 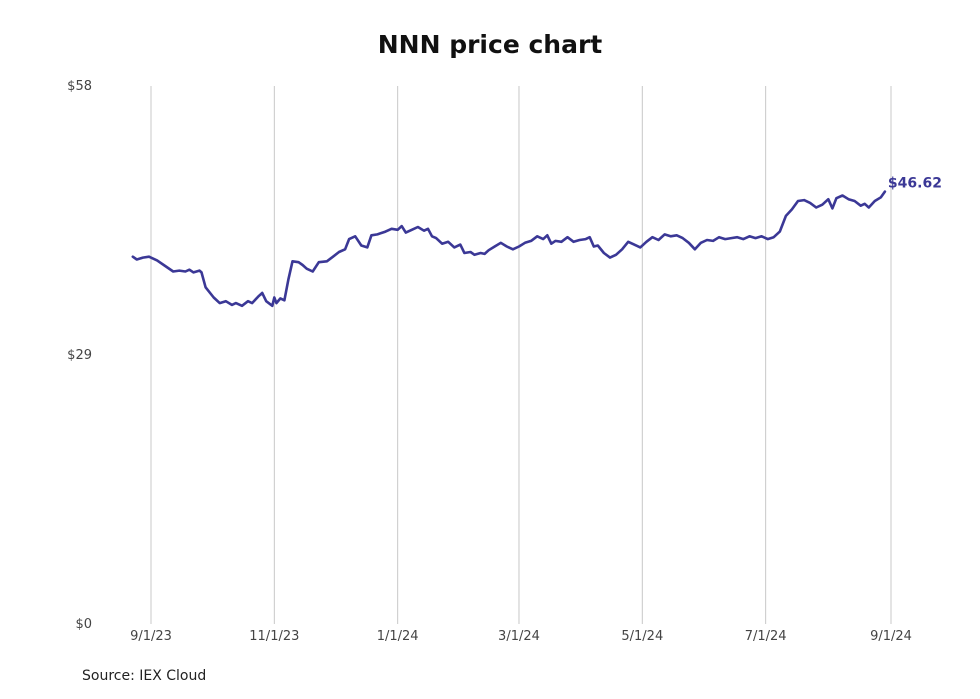 I want to click on source-note: Source: IEX Cloud, so click(x=144, y=676).